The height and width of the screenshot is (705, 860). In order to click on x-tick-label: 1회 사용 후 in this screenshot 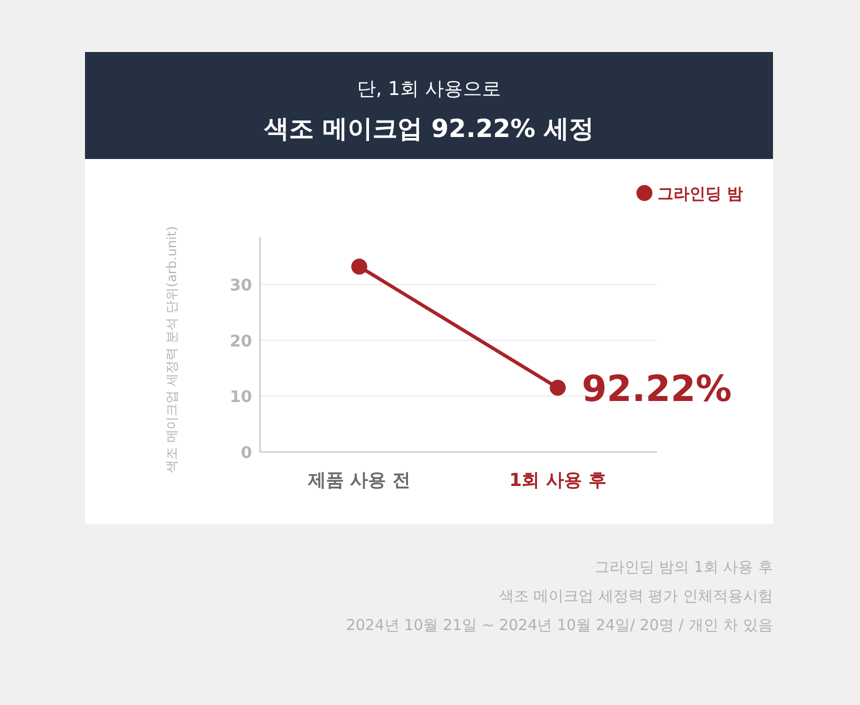, I will do `click(557, 480)`.